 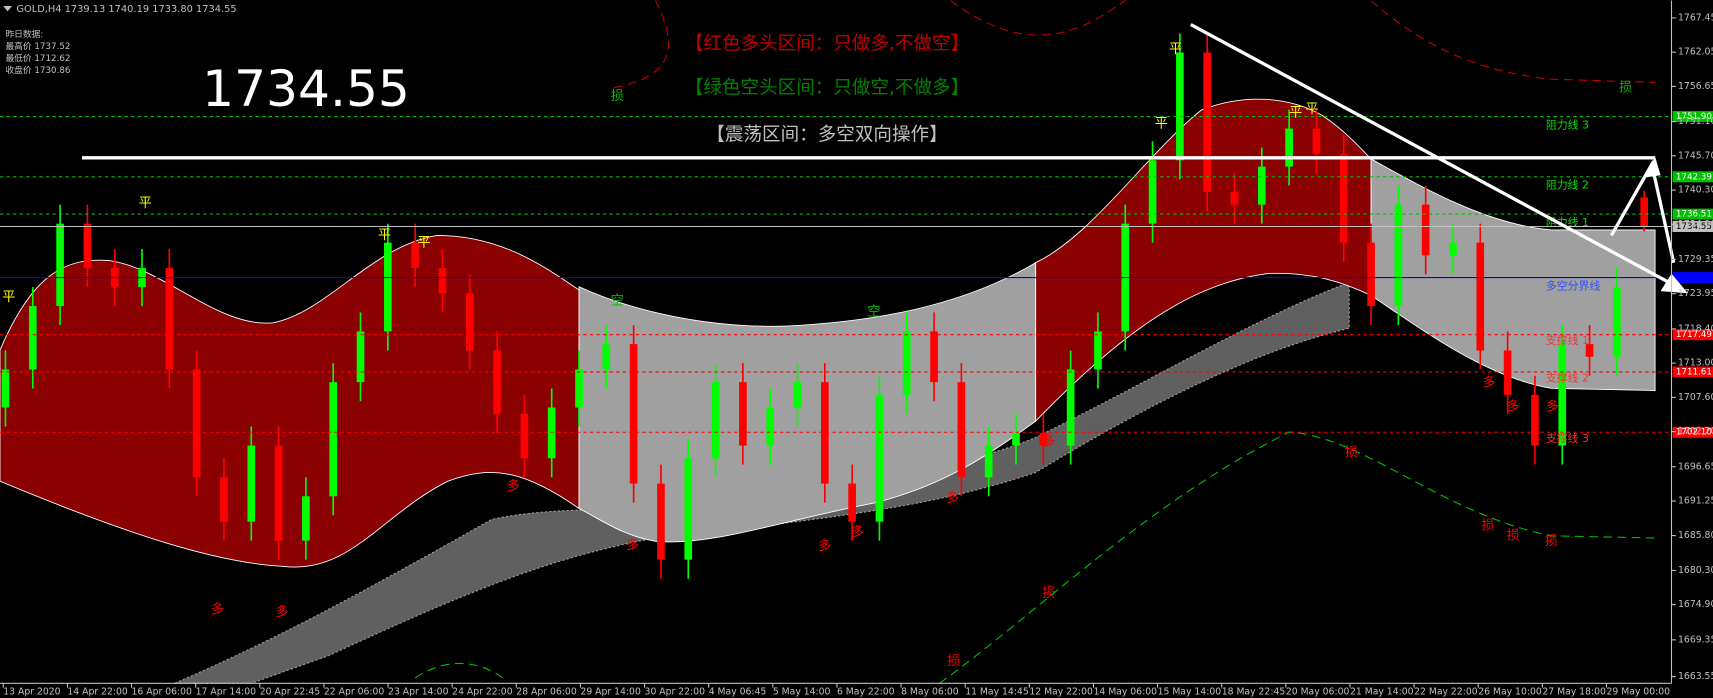 I want to click on y-tick-label: 1745.70, so click(x=1695, y=155).